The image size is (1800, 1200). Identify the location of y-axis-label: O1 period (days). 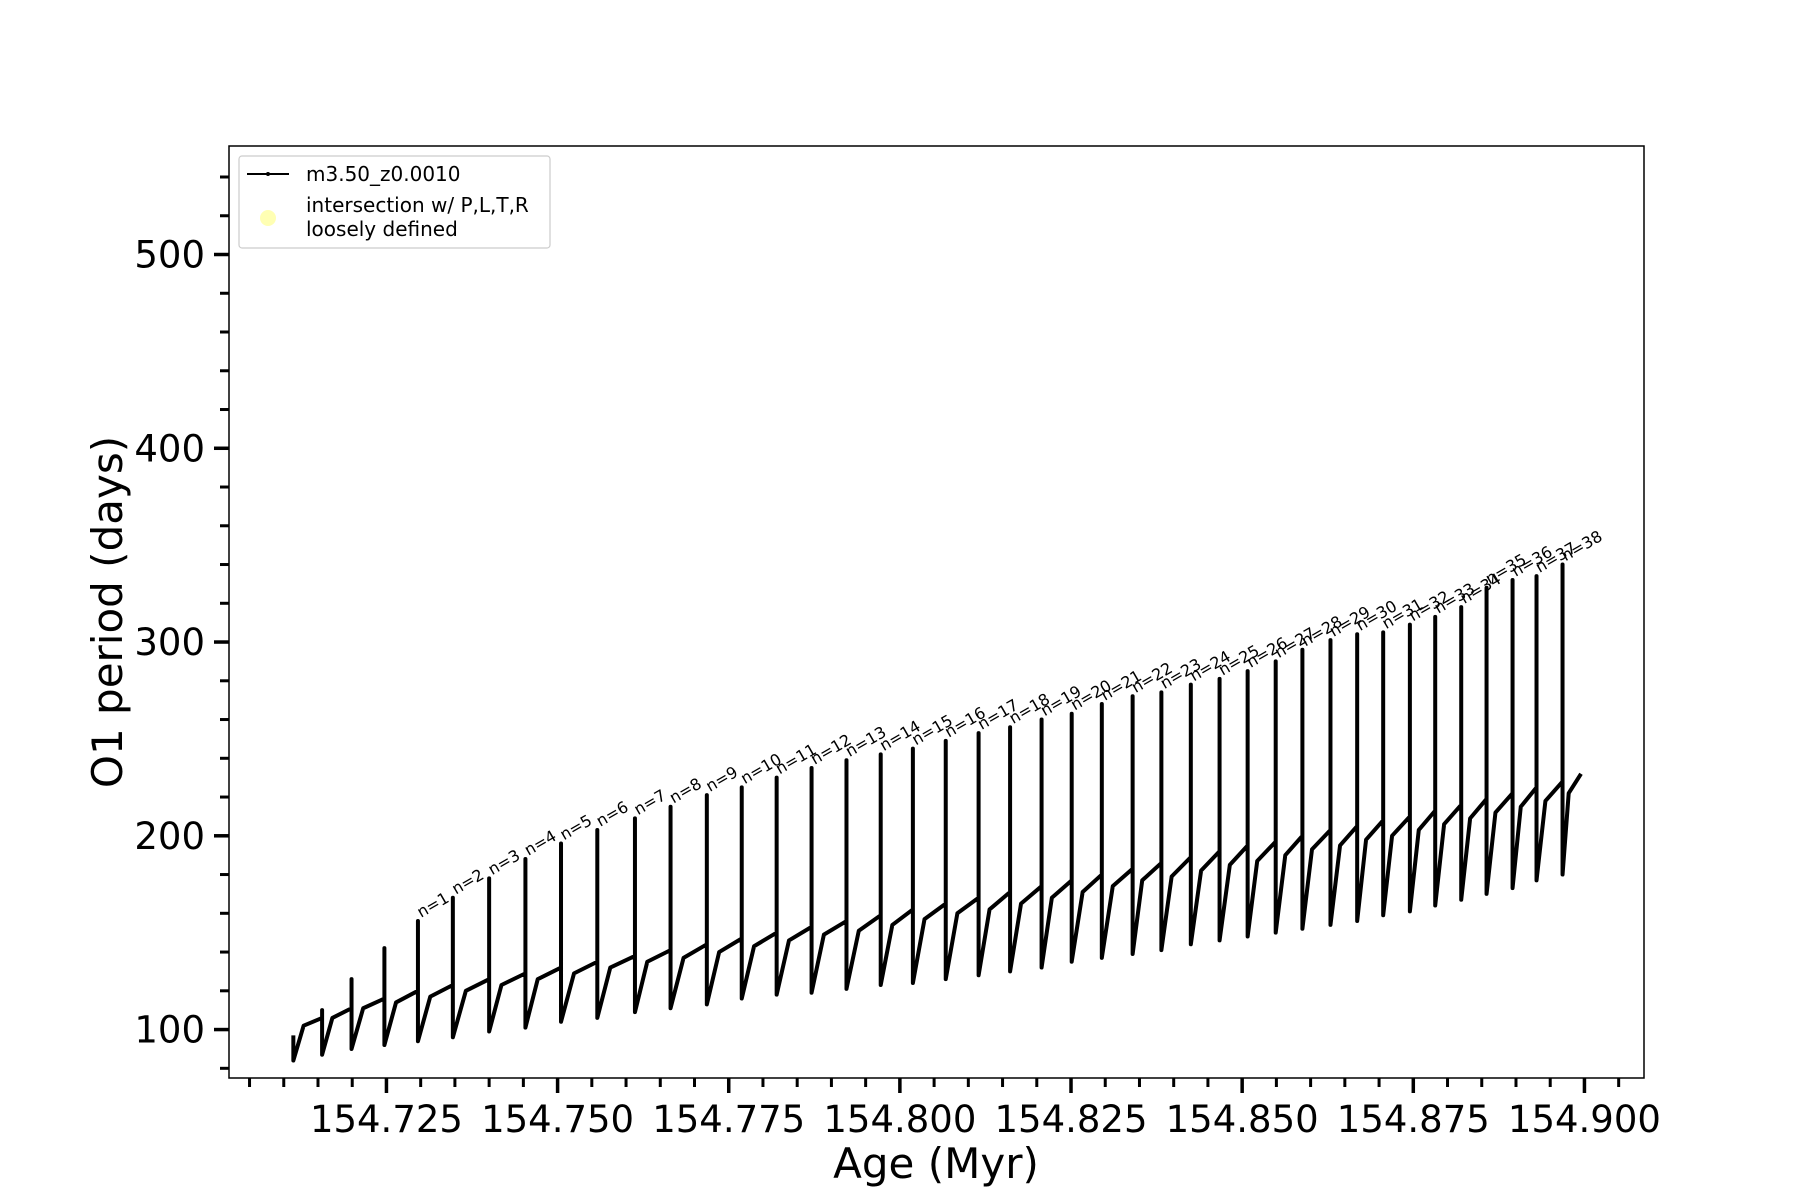
(107, 612).